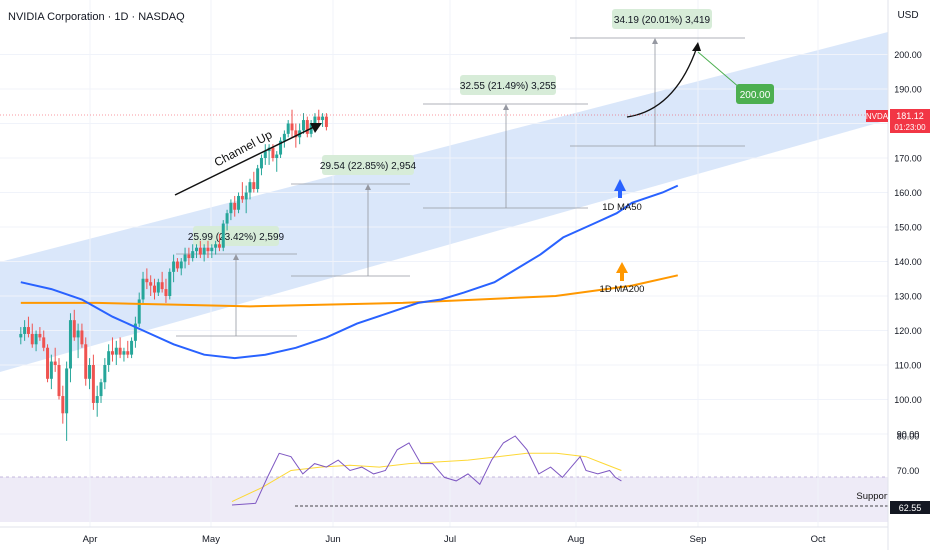  I want to click on measure-label: 34.19 (20.01%) 3,419, so click(662, 20).